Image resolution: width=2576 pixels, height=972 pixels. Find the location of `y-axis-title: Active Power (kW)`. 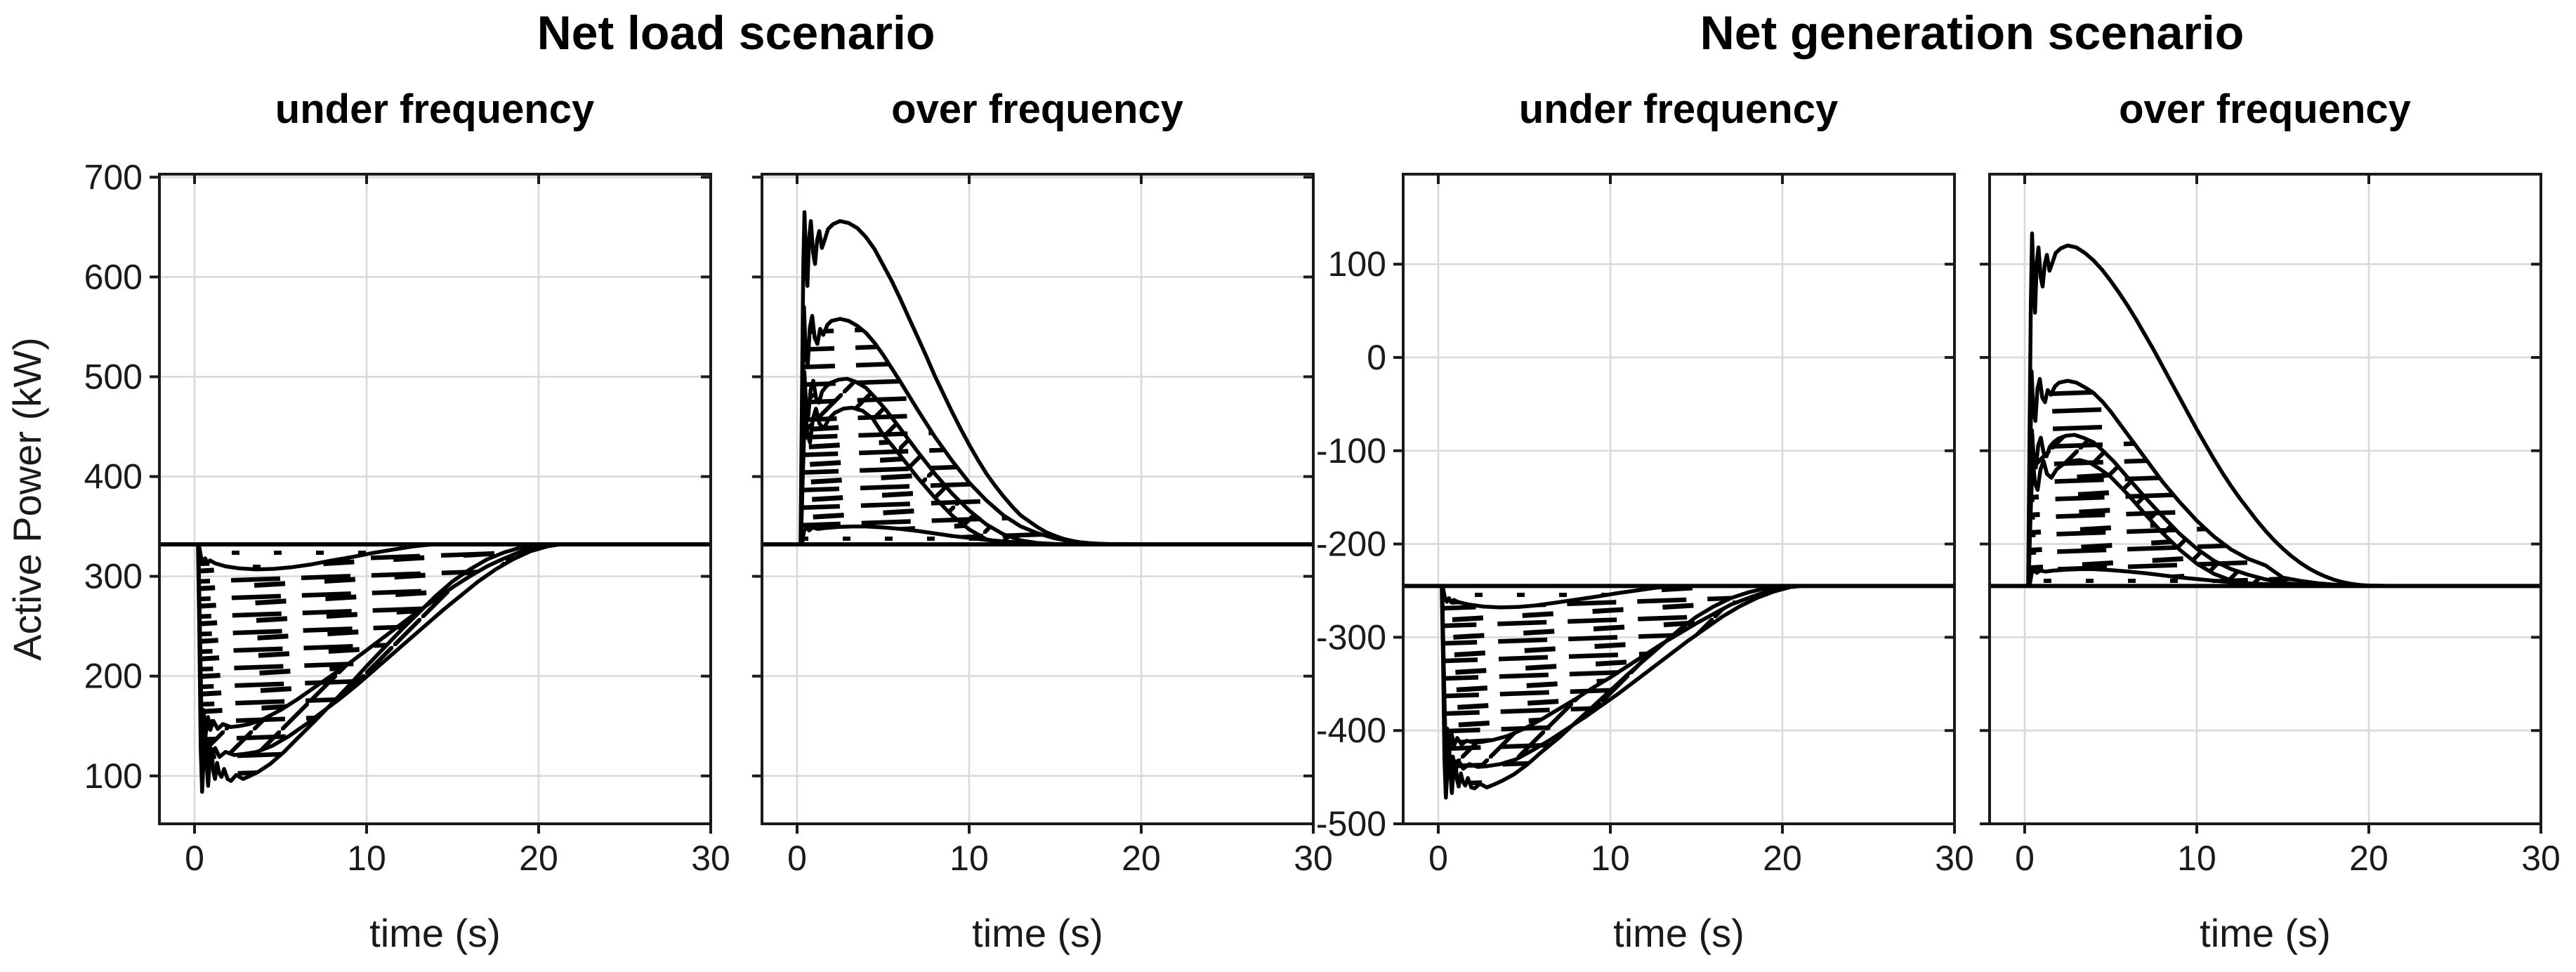

y-axis-title: Active Power (kW) is located at coordinates (27, 499).